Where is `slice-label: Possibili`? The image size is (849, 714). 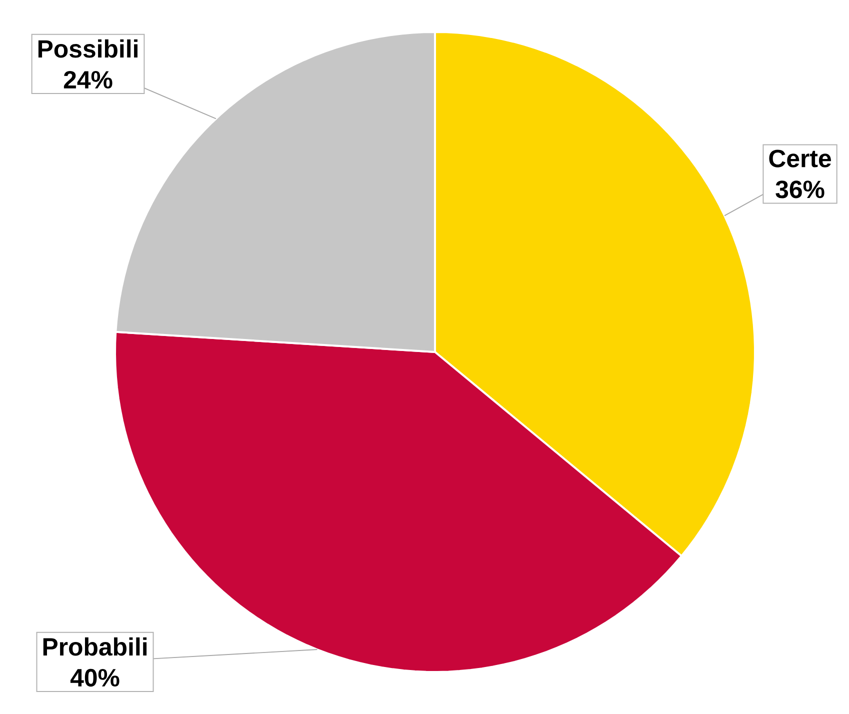
slice-label: Possibili is located at coordinates (88, 48).